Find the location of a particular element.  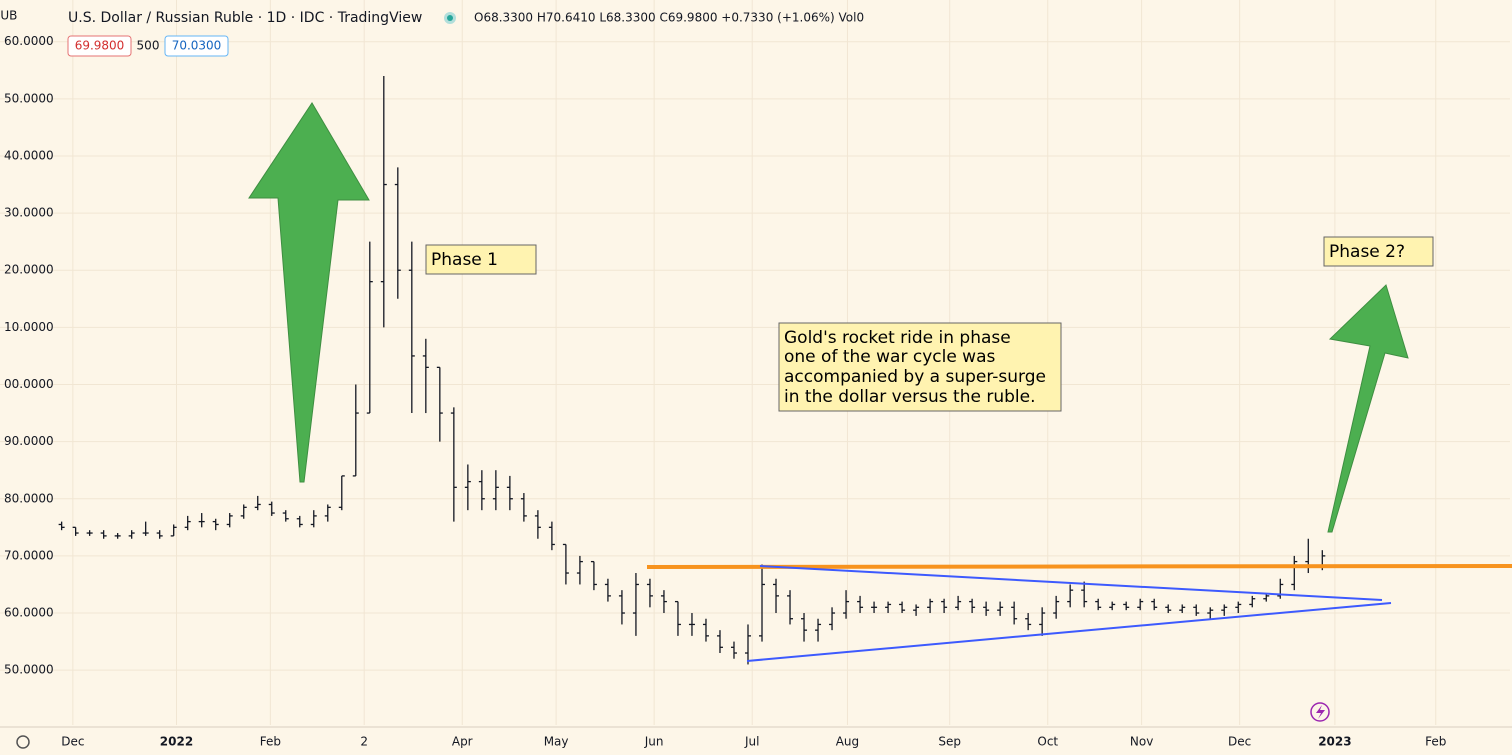

y-tick-label: 90.0000 is located at coordinates (29, 441).